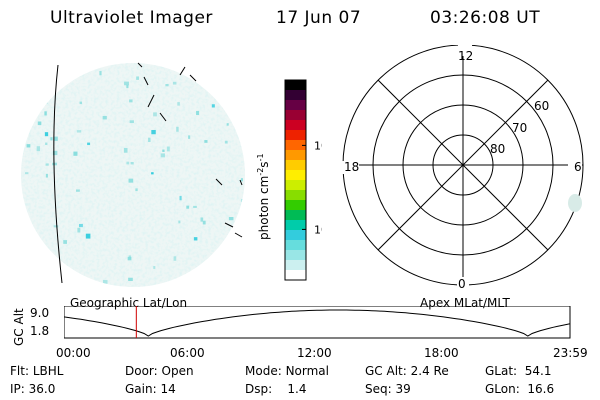  Describe the element at coordinates (58, 174) in the screenshot. I see `terminator-line` at that location.